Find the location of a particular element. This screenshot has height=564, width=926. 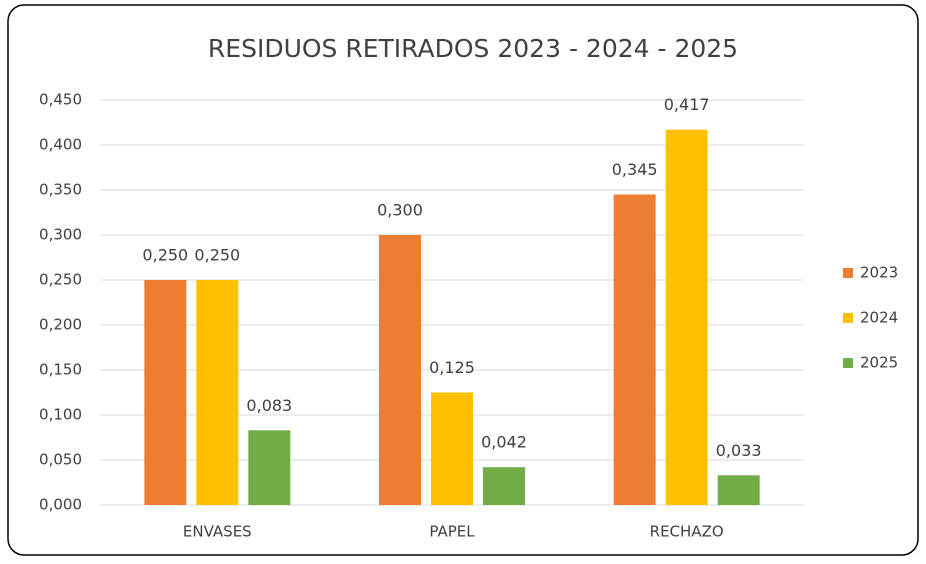

y-tick-label: 0,350 is located at coordinates (60, 190).